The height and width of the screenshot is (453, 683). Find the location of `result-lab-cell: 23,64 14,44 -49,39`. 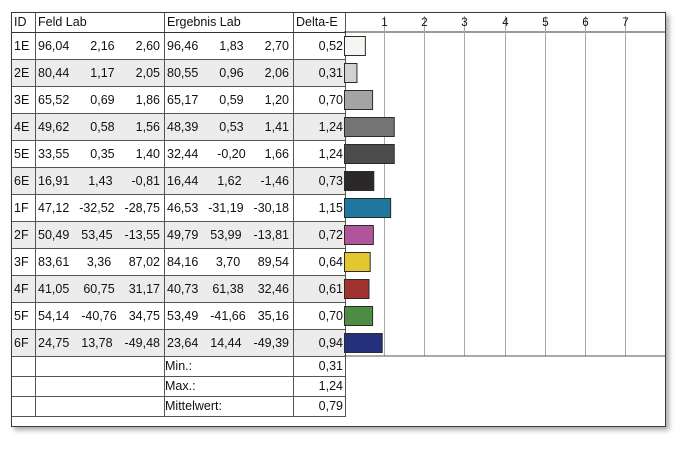

result-lab-cell: 23,64 14,44 -49,39 is located at coordinates (229, 343).